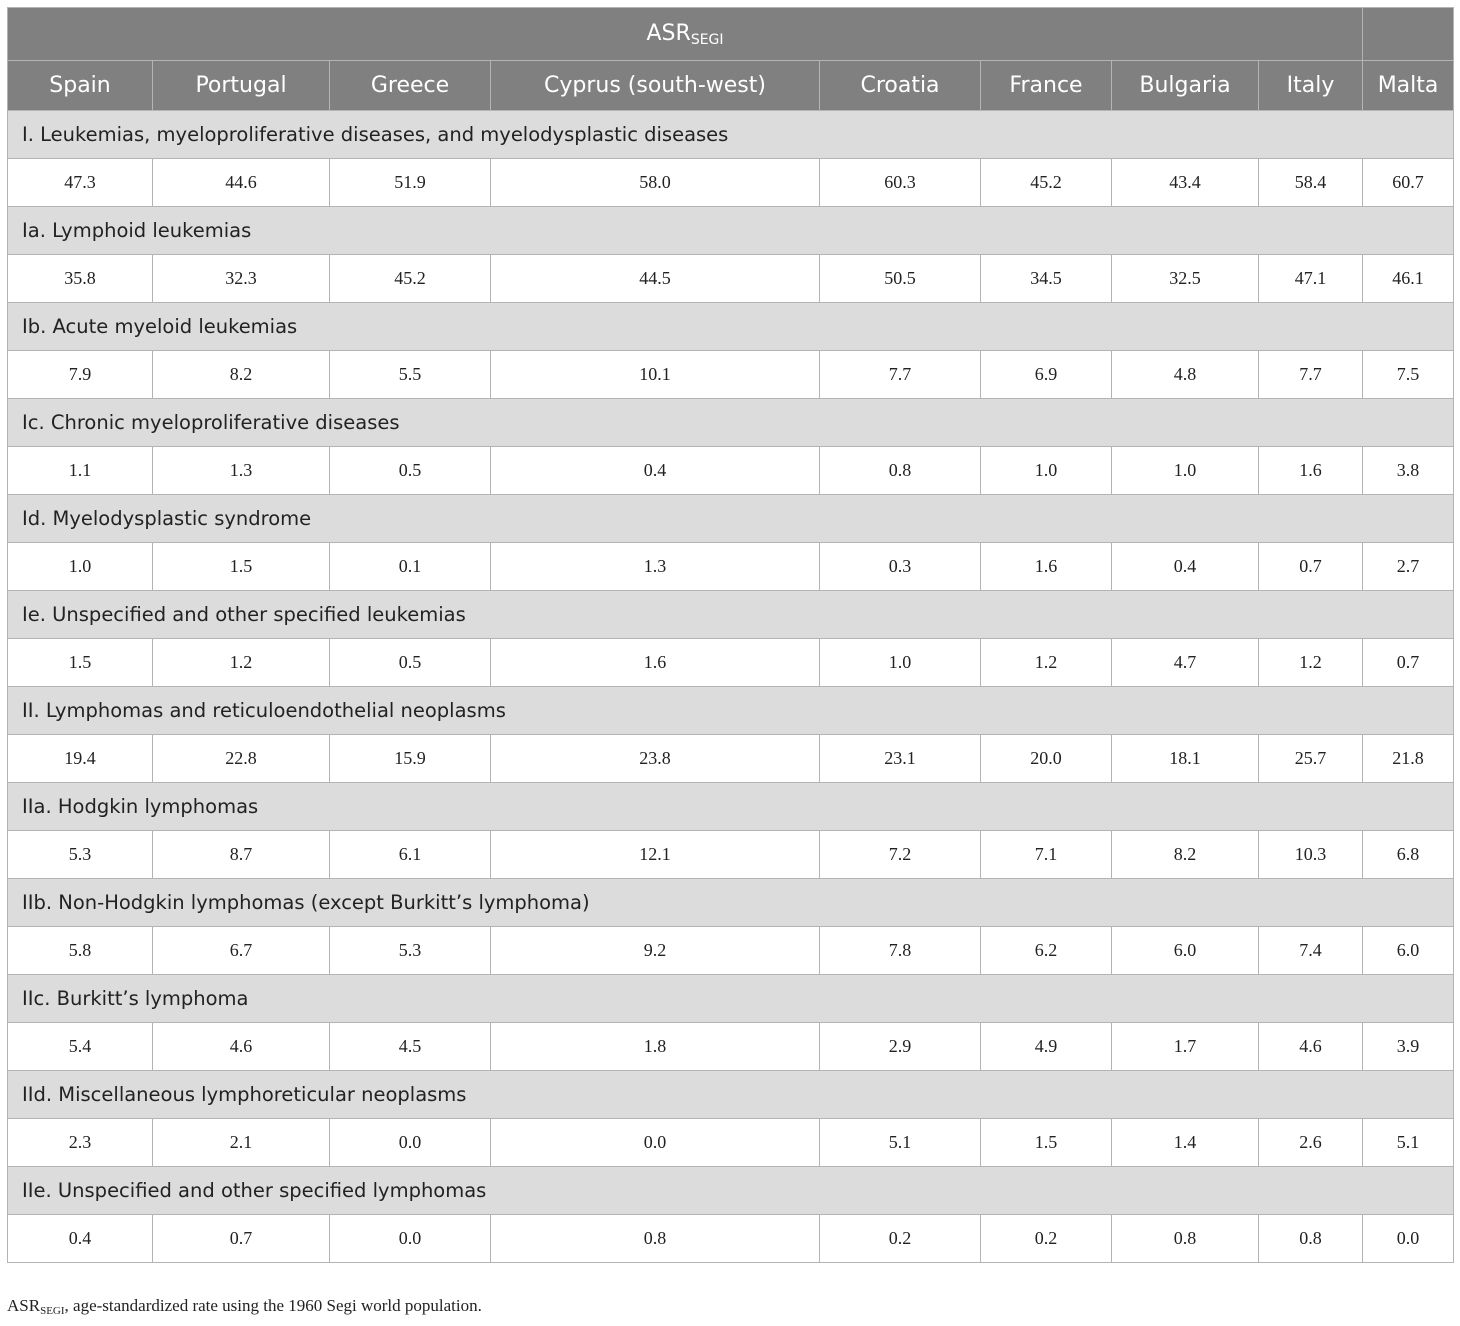 This screenshot has width=1460, height=1326. Describe the element at coordinates (900, 566) in the screenshot. I see `value-cell: 0.3` at that location.